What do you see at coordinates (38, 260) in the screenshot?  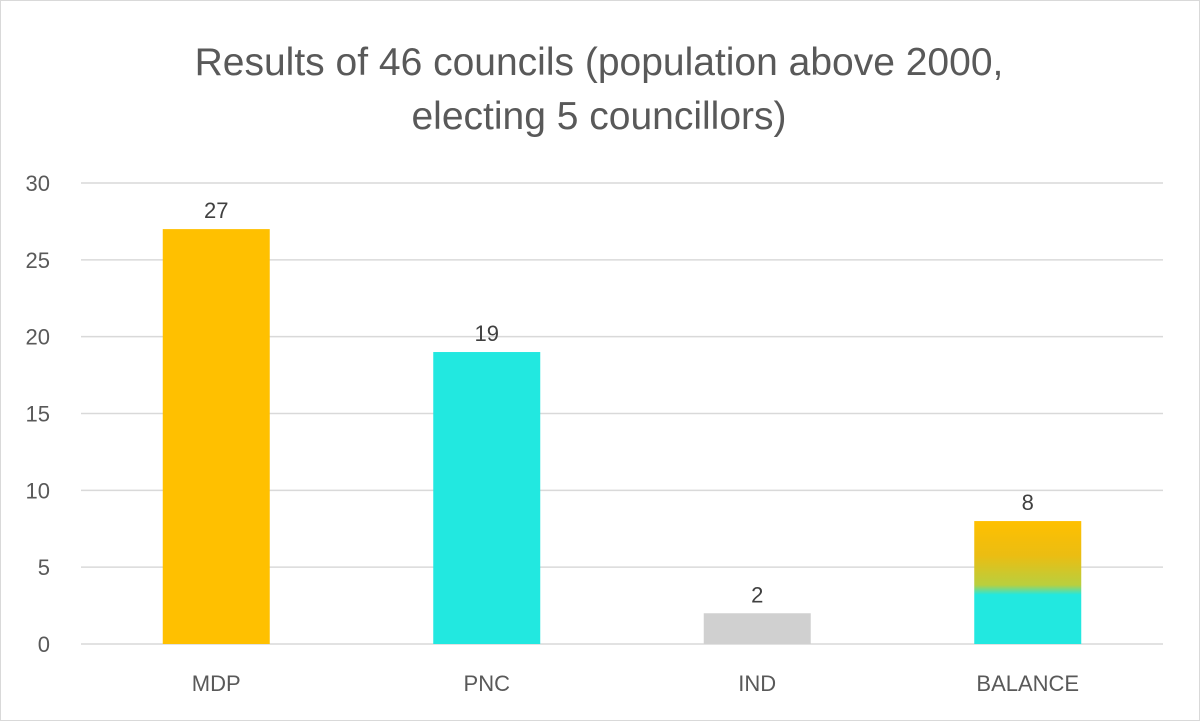 I see `y-tick-label-25: 25` at bounding box center [38, 260].